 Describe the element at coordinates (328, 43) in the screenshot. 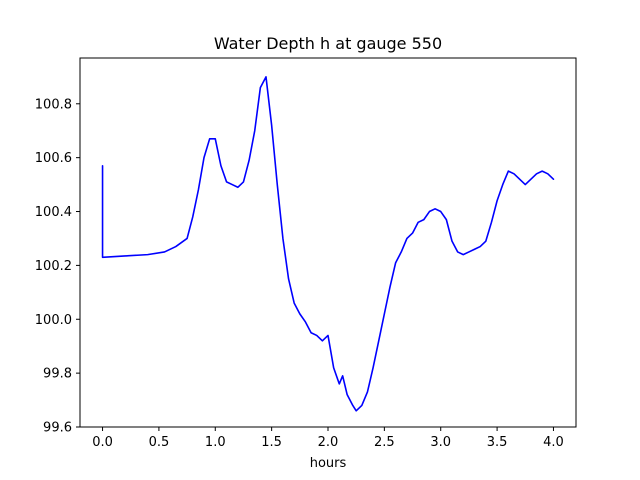

I see `chart-title: Water Depth h at gauge 550` at that location.